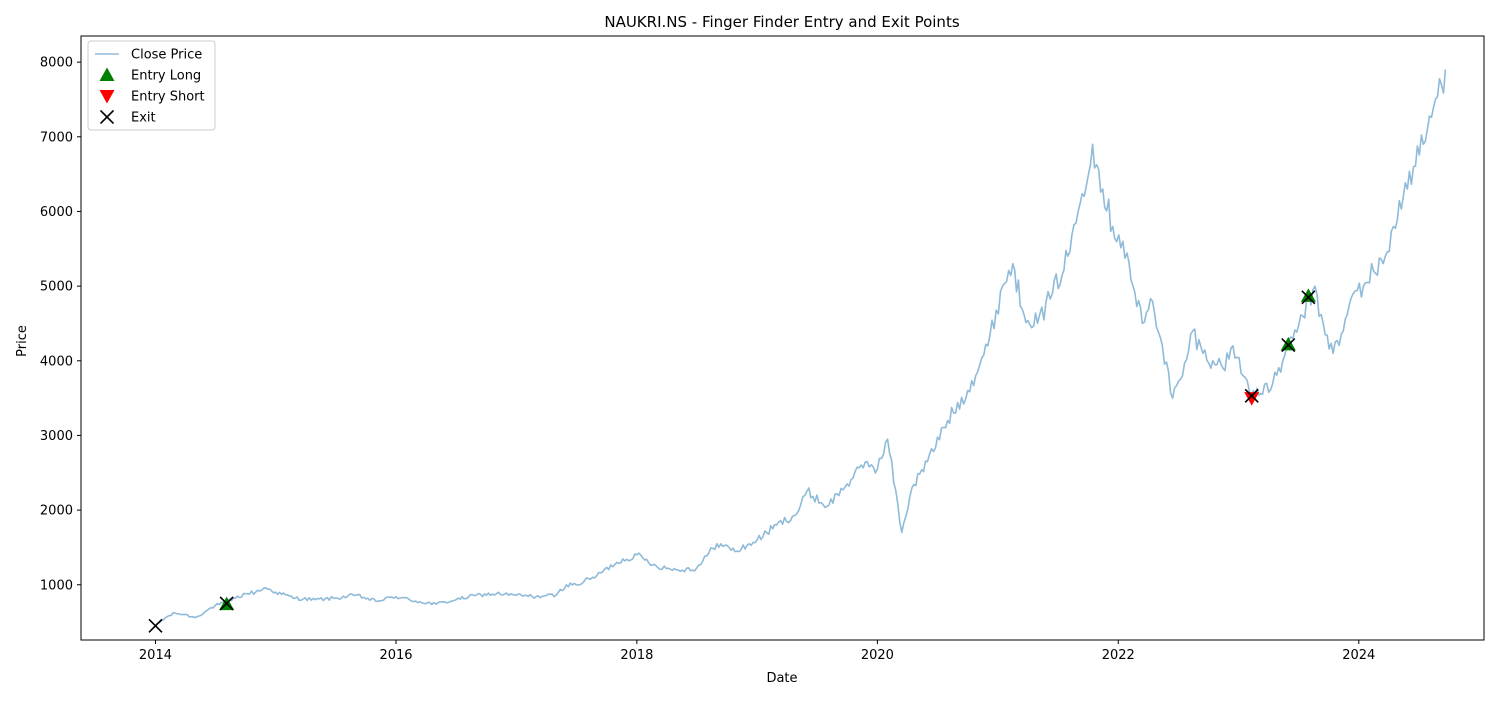  What do you see at coordinates (166, 55) in the screenshot?
I see `legend-label: Close Price` at bounding box center [166, 55].